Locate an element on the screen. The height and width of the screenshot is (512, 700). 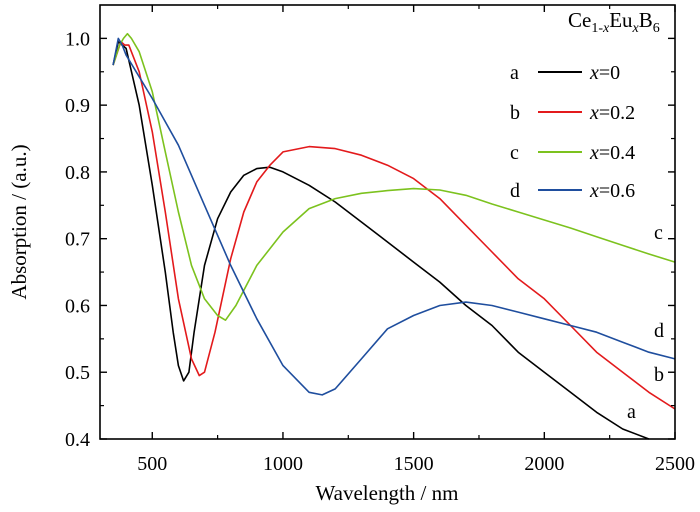
legend-letter: c is located at coordinates (514, 153).